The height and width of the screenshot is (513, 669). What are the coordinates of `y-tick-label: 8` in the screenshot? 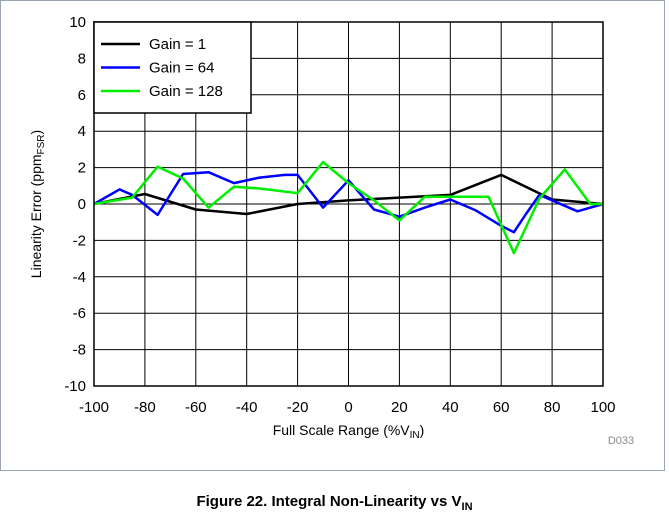 It's located at (82, 58).